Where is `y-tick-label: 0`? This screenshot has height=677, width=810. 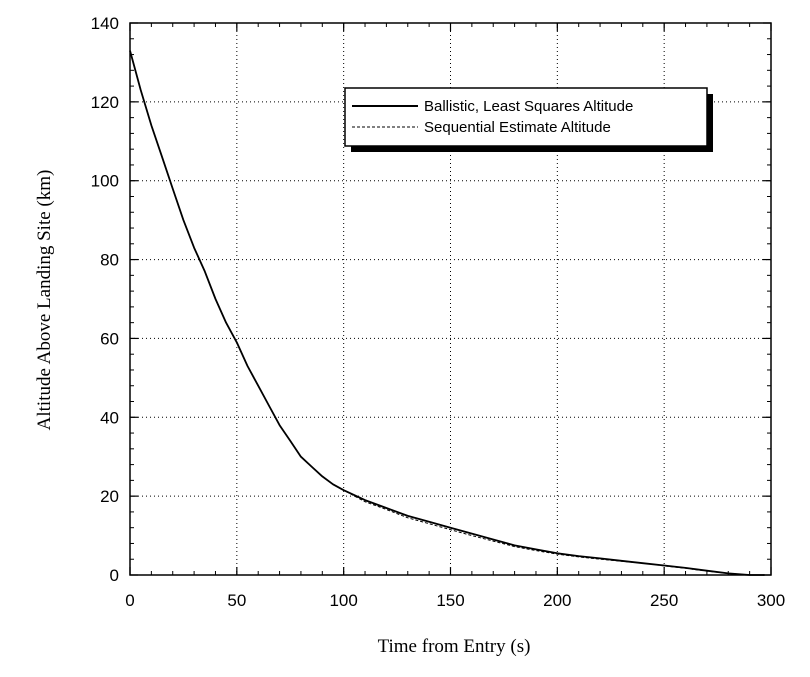 y-tick-label: 0 is located at coordinates (114, 575).